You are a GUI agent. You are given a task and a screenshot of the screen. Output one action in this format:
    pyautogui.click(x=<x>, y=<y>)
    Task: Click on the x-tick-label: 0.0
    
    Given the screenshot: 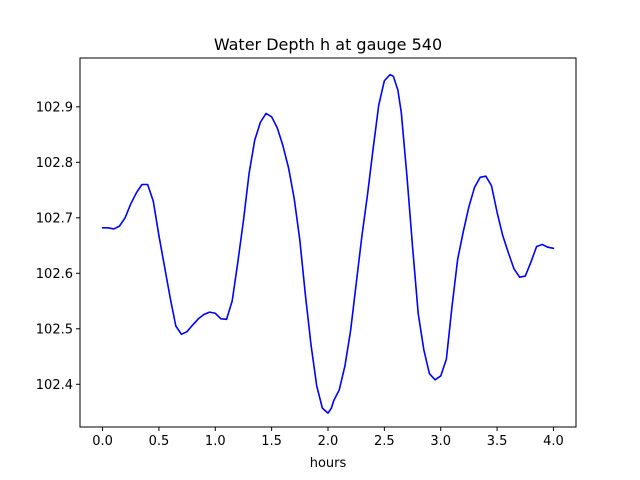 What is the action you would take?
    pyautogui.click(x=102, y=441)
    